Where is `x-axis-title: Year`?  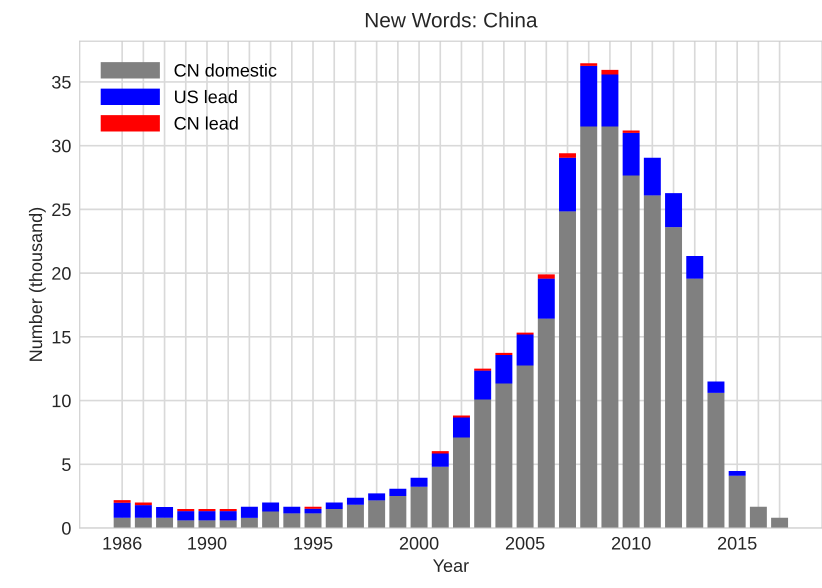
x-axis-title: Year is located at coordinates (451, 565).